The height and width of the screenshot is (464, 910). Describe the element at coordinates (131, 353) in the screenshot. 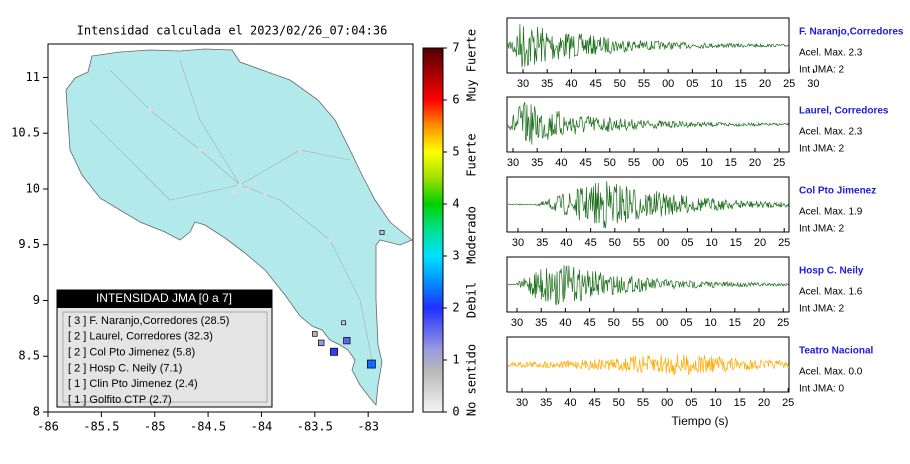

I see `legend-entry: [ 2 ] Col Pto Jimenez (5.8)` at that location.